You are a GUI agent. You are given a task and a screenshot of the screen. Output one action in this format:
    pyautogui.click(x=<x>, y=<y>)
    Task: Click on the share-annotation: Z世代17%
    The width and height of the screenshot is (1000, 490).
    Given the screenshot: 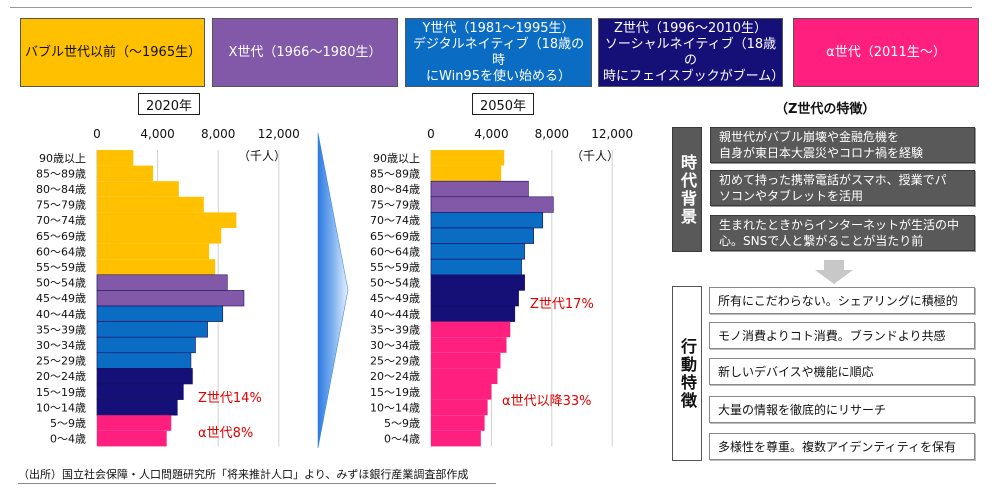 What is the action you would take?
    pyautogui.click(x=562, y=304)
    